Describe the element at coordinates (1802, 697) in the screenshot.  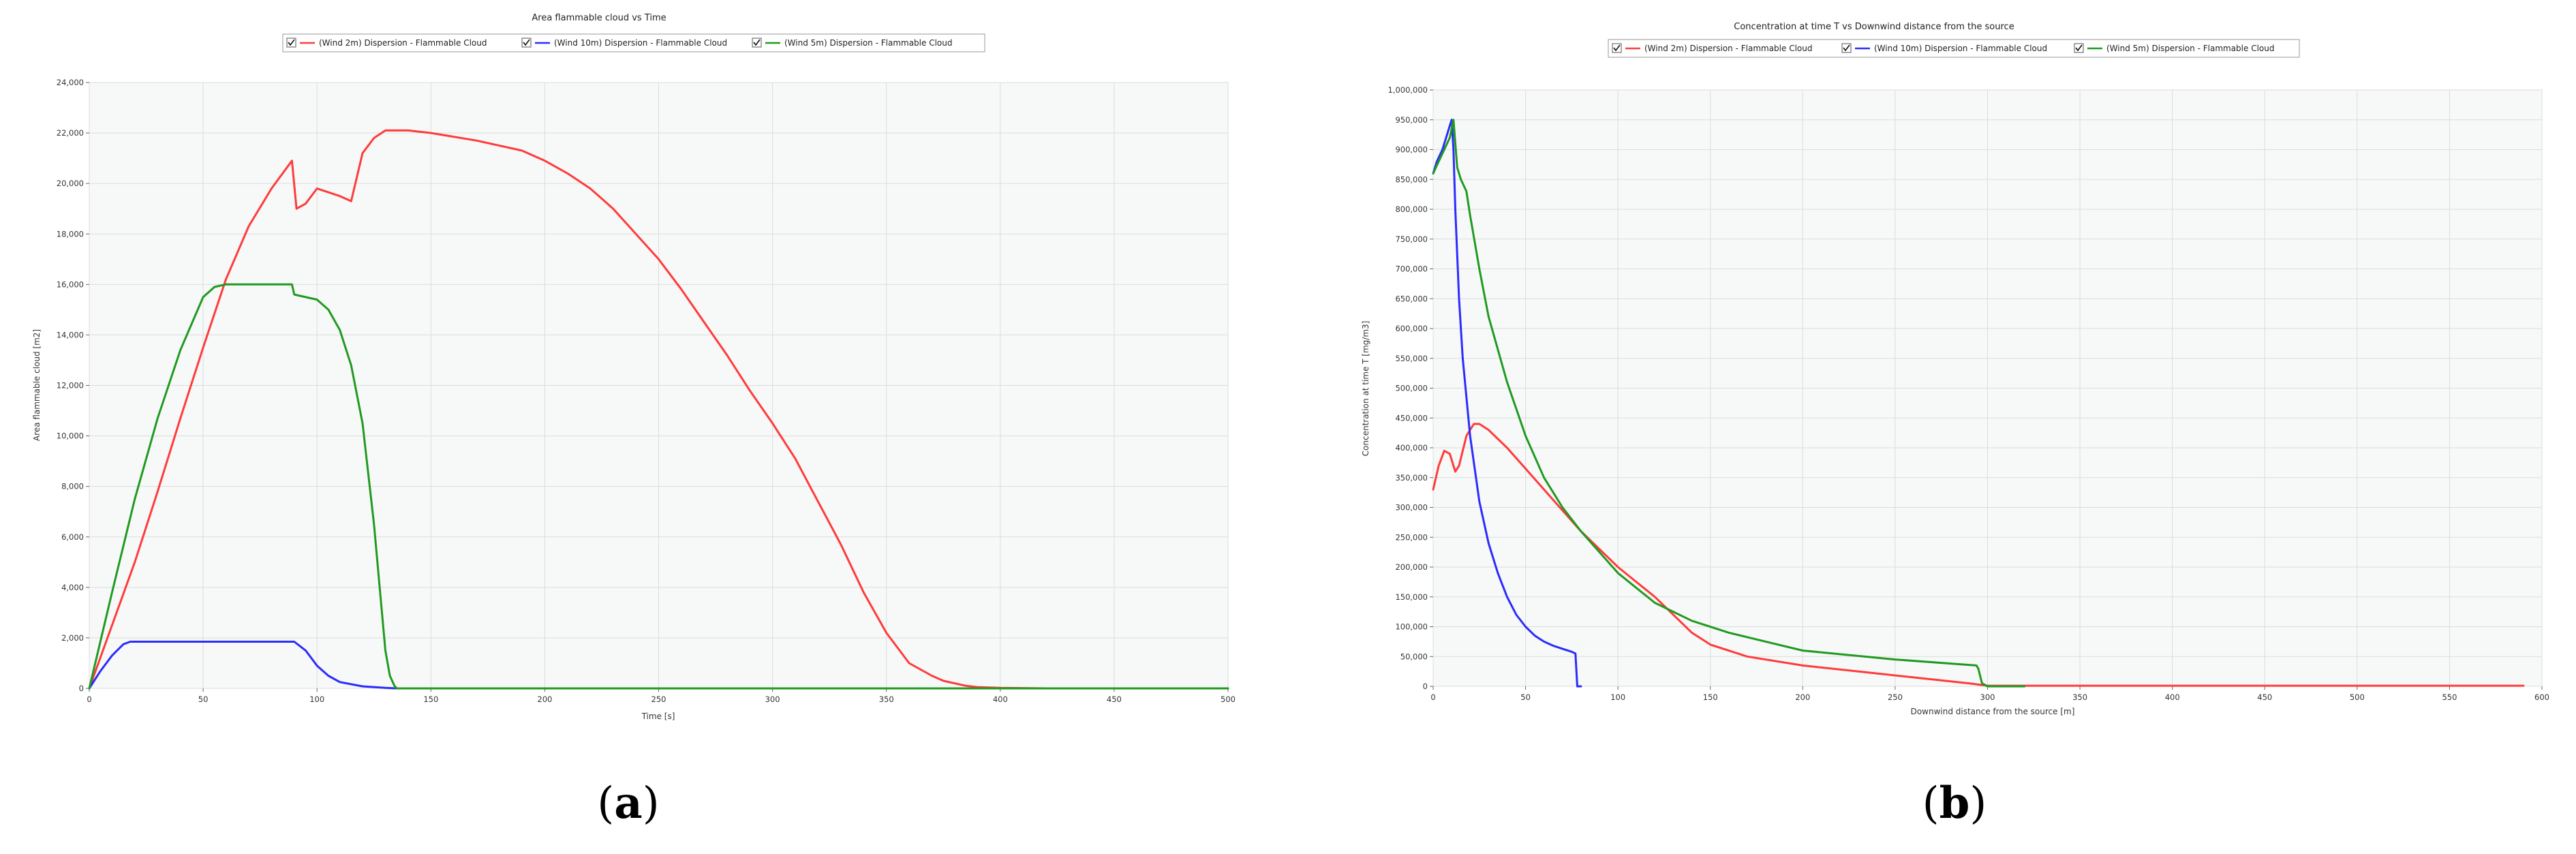
I see `chart-b-x-tick-label: 200` at that location.